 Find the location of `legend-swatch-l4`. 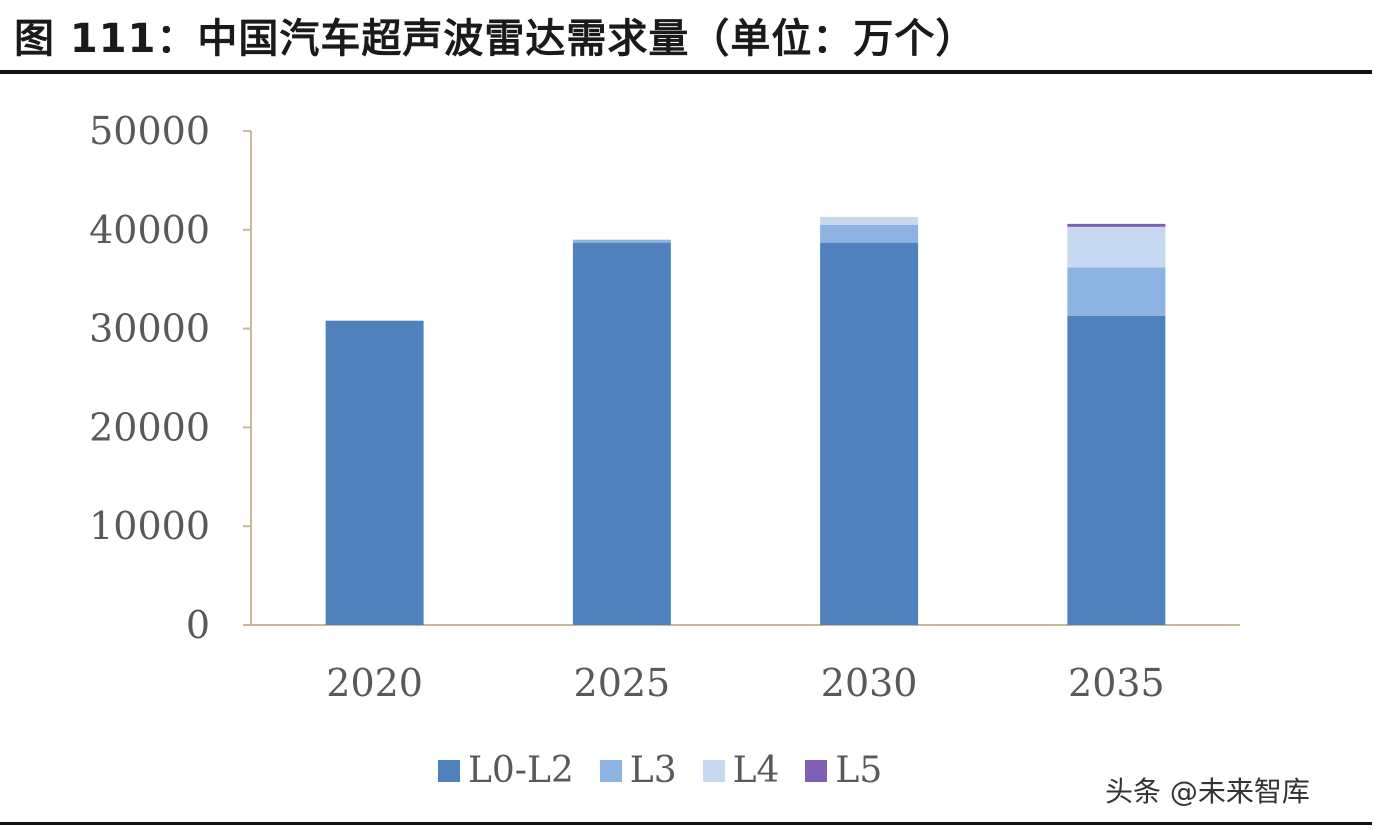

legend-swatch-l4 is located at coordinates (713, 770).